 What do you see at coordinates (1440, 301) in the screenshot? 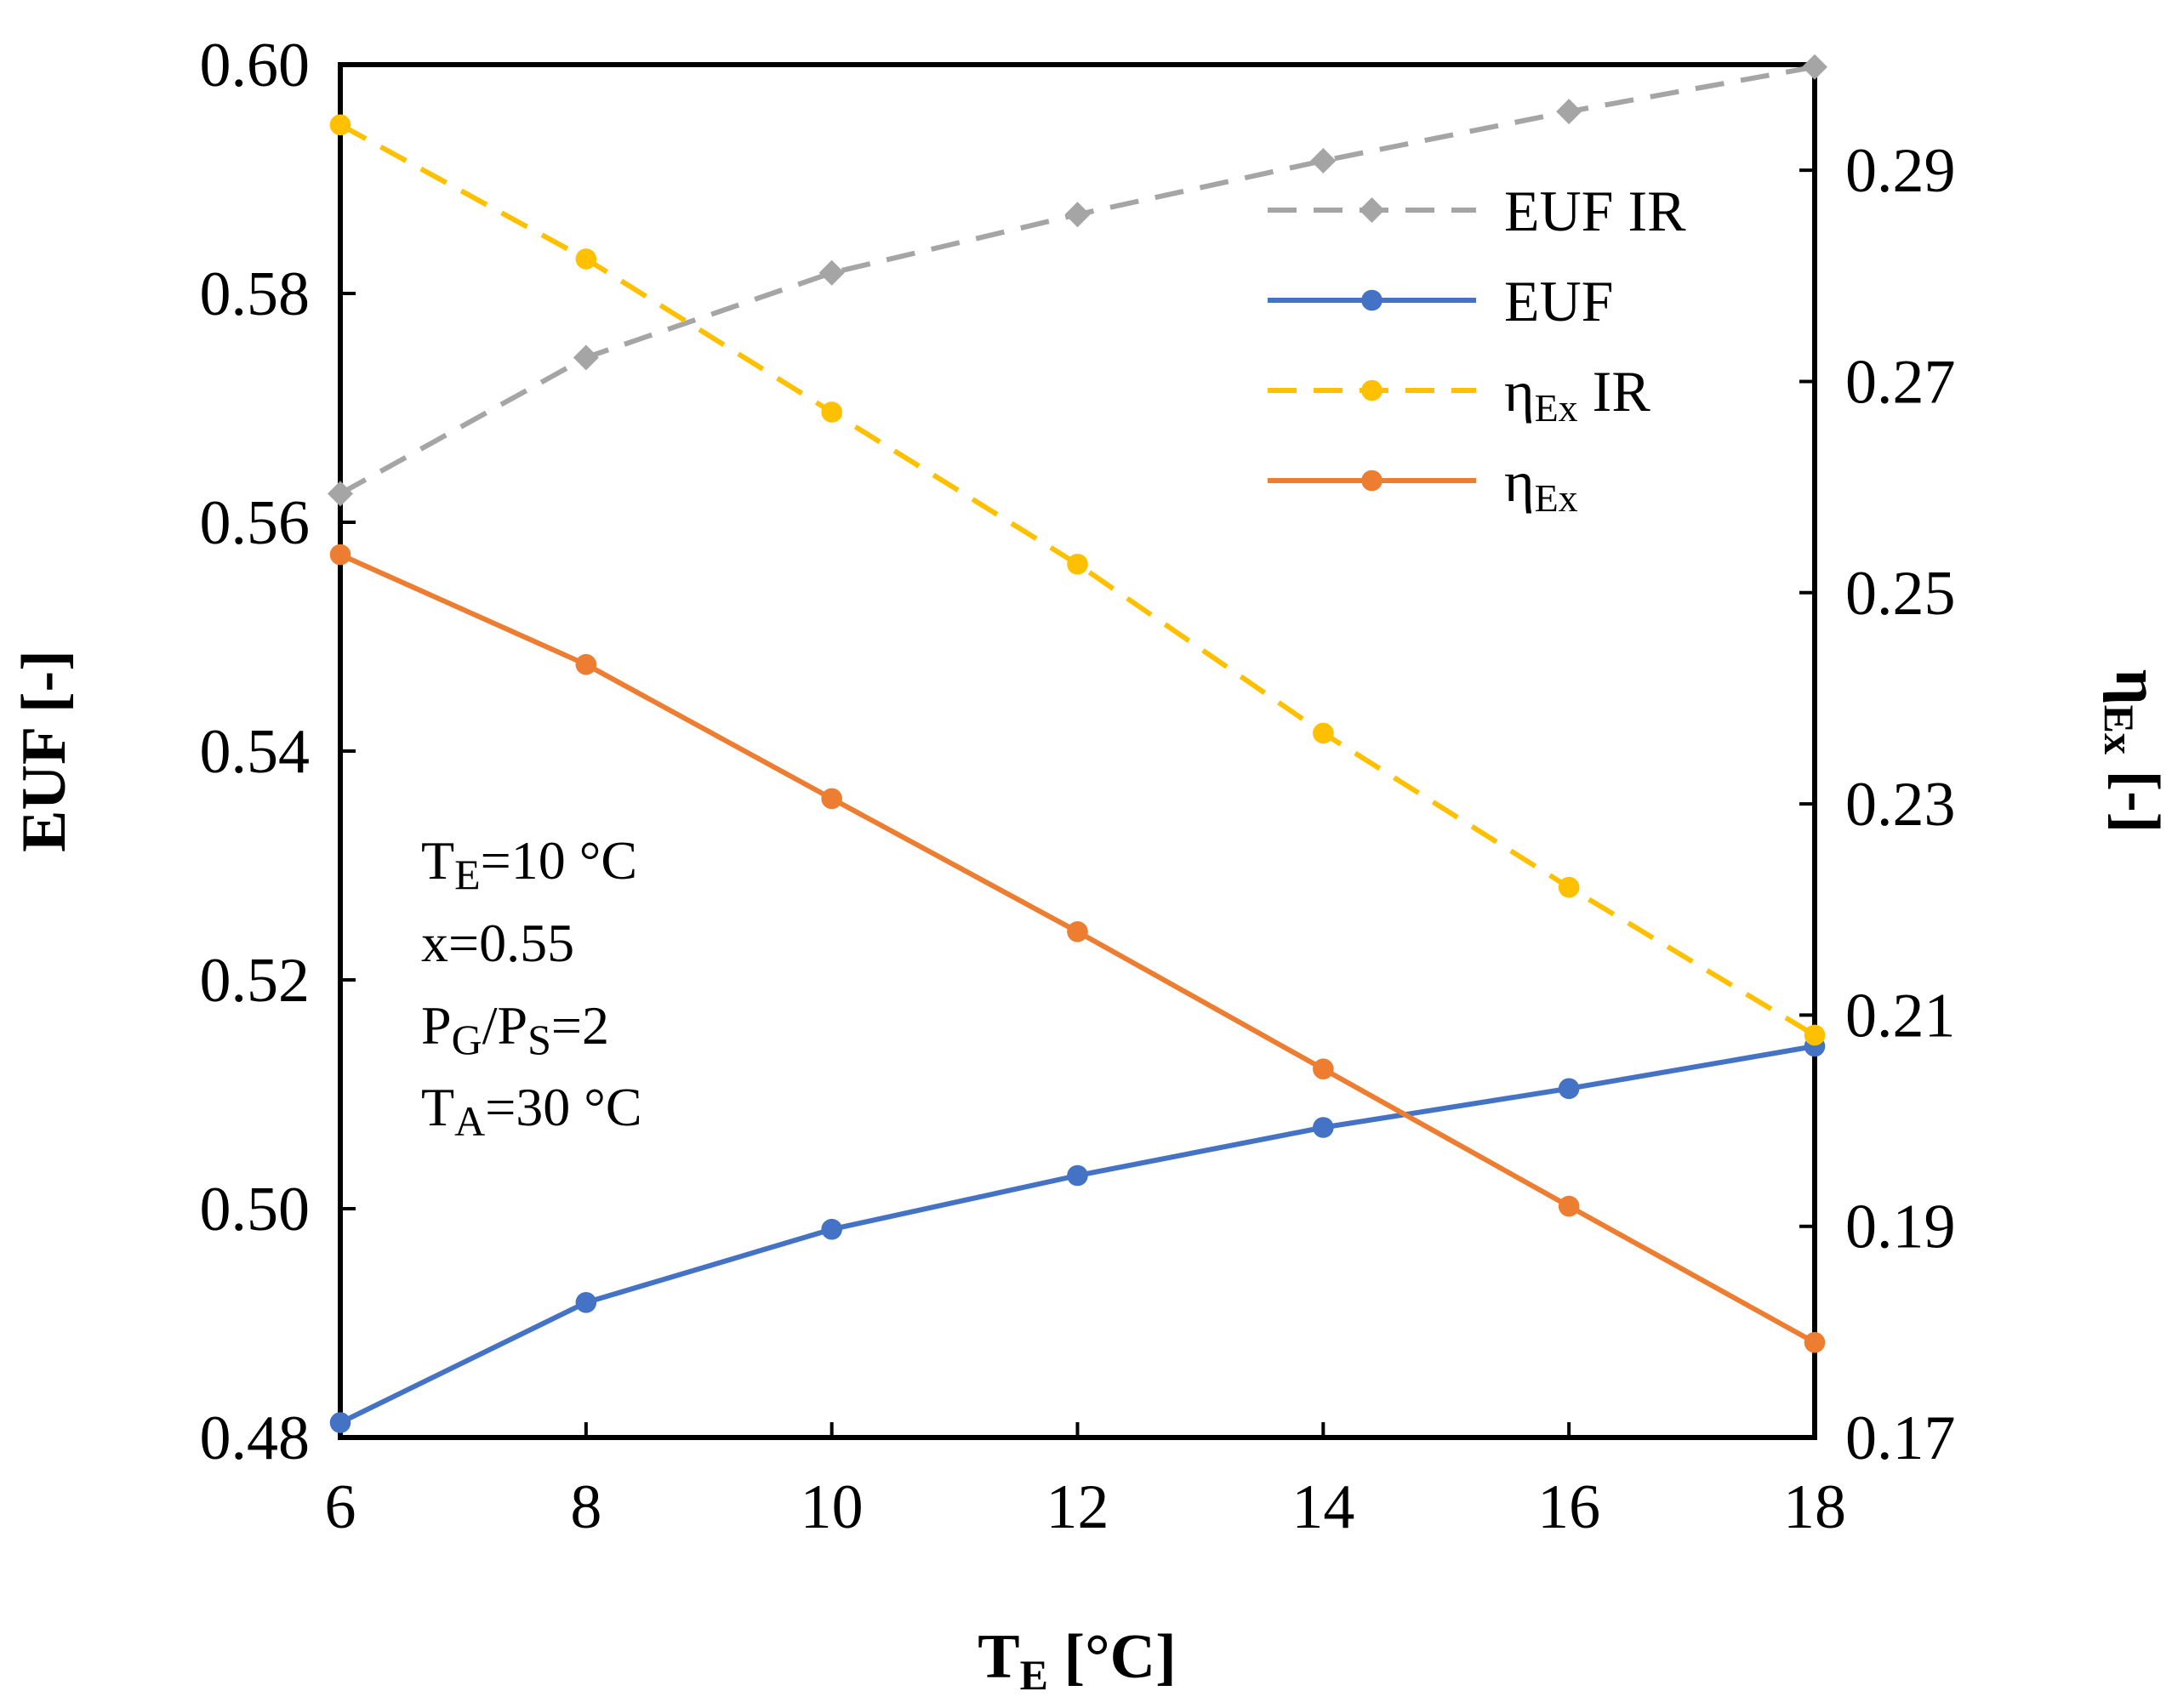
I see `legend-item-euf: EUF` at bounding box center [1440, 301].